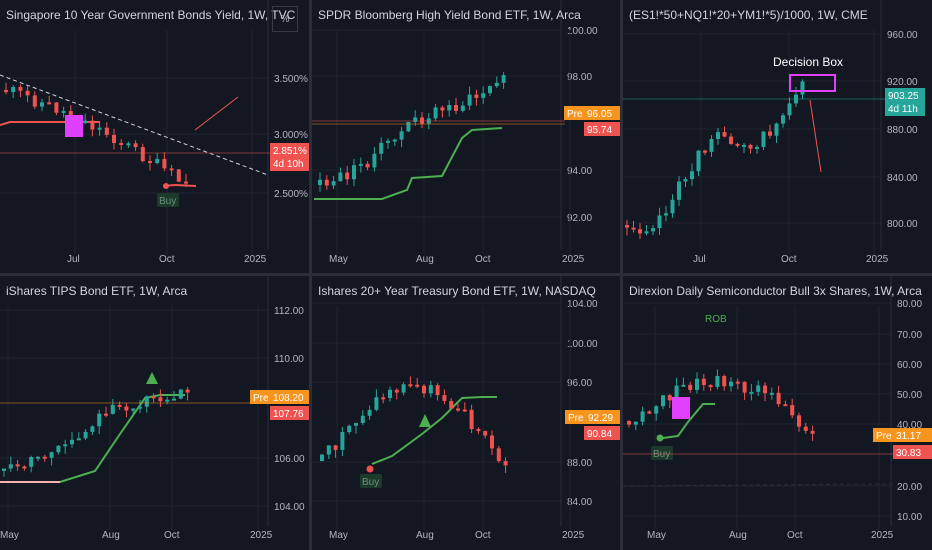 The width and height of the screenshot is (932, 550). Describe the element at coordinates (261, 398) in the screenshot. I see `pre-market-label: Pre` at that location.